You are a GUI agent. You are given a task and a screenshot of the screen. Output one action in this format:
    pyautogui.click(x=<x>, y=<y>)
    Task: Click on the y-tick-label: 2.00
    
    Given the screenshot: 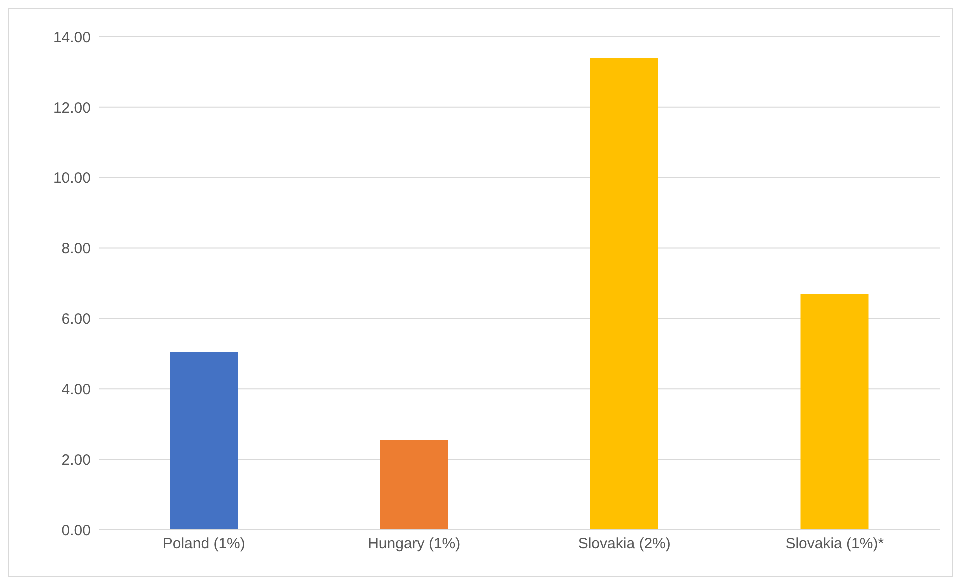 What is the action you would take?
    pyautogui.click(x=76, y=460)
    